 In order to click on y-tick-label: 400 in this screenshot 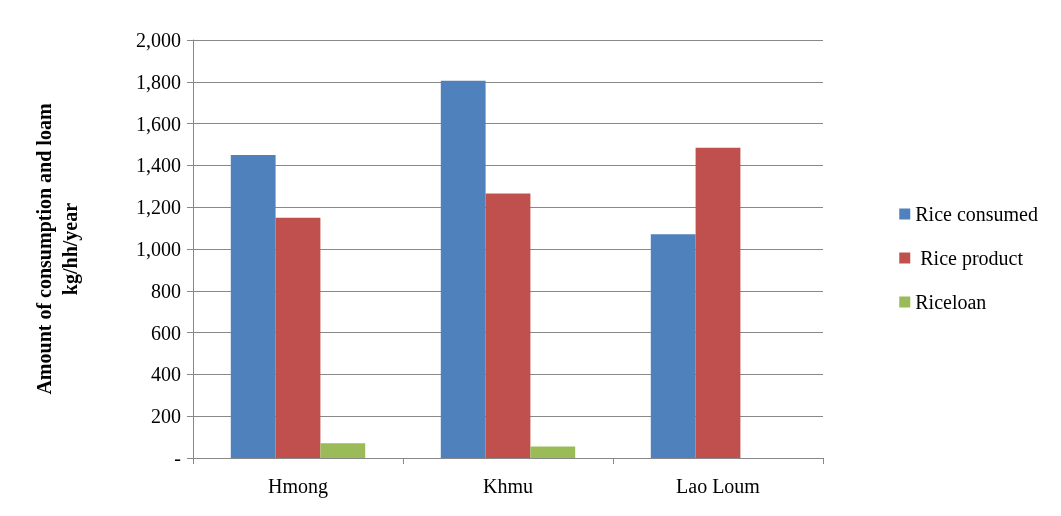, I will do `click(166, 374)`.